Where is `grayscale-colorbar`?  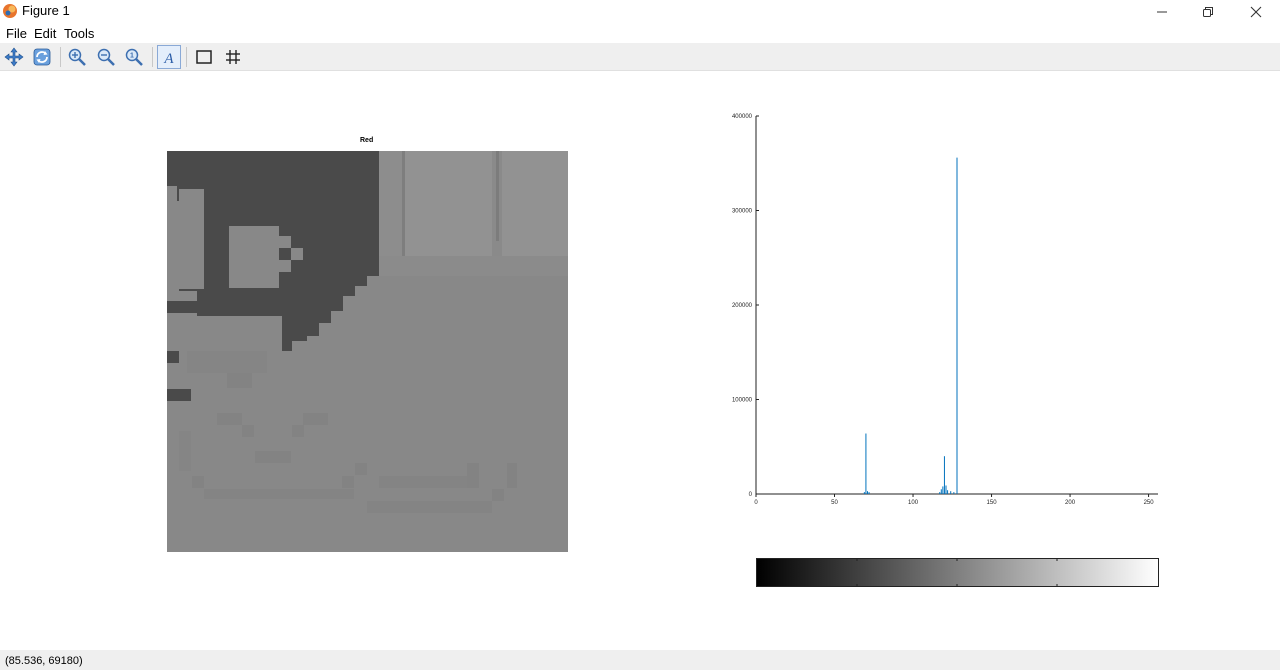
grayscale-colorbar is located at coordinates (957, 572).